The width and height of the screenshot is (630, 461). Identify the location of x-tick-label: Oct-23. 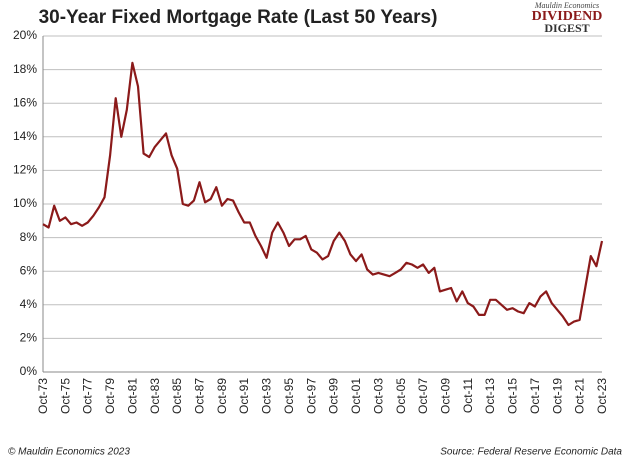
(602, 396).